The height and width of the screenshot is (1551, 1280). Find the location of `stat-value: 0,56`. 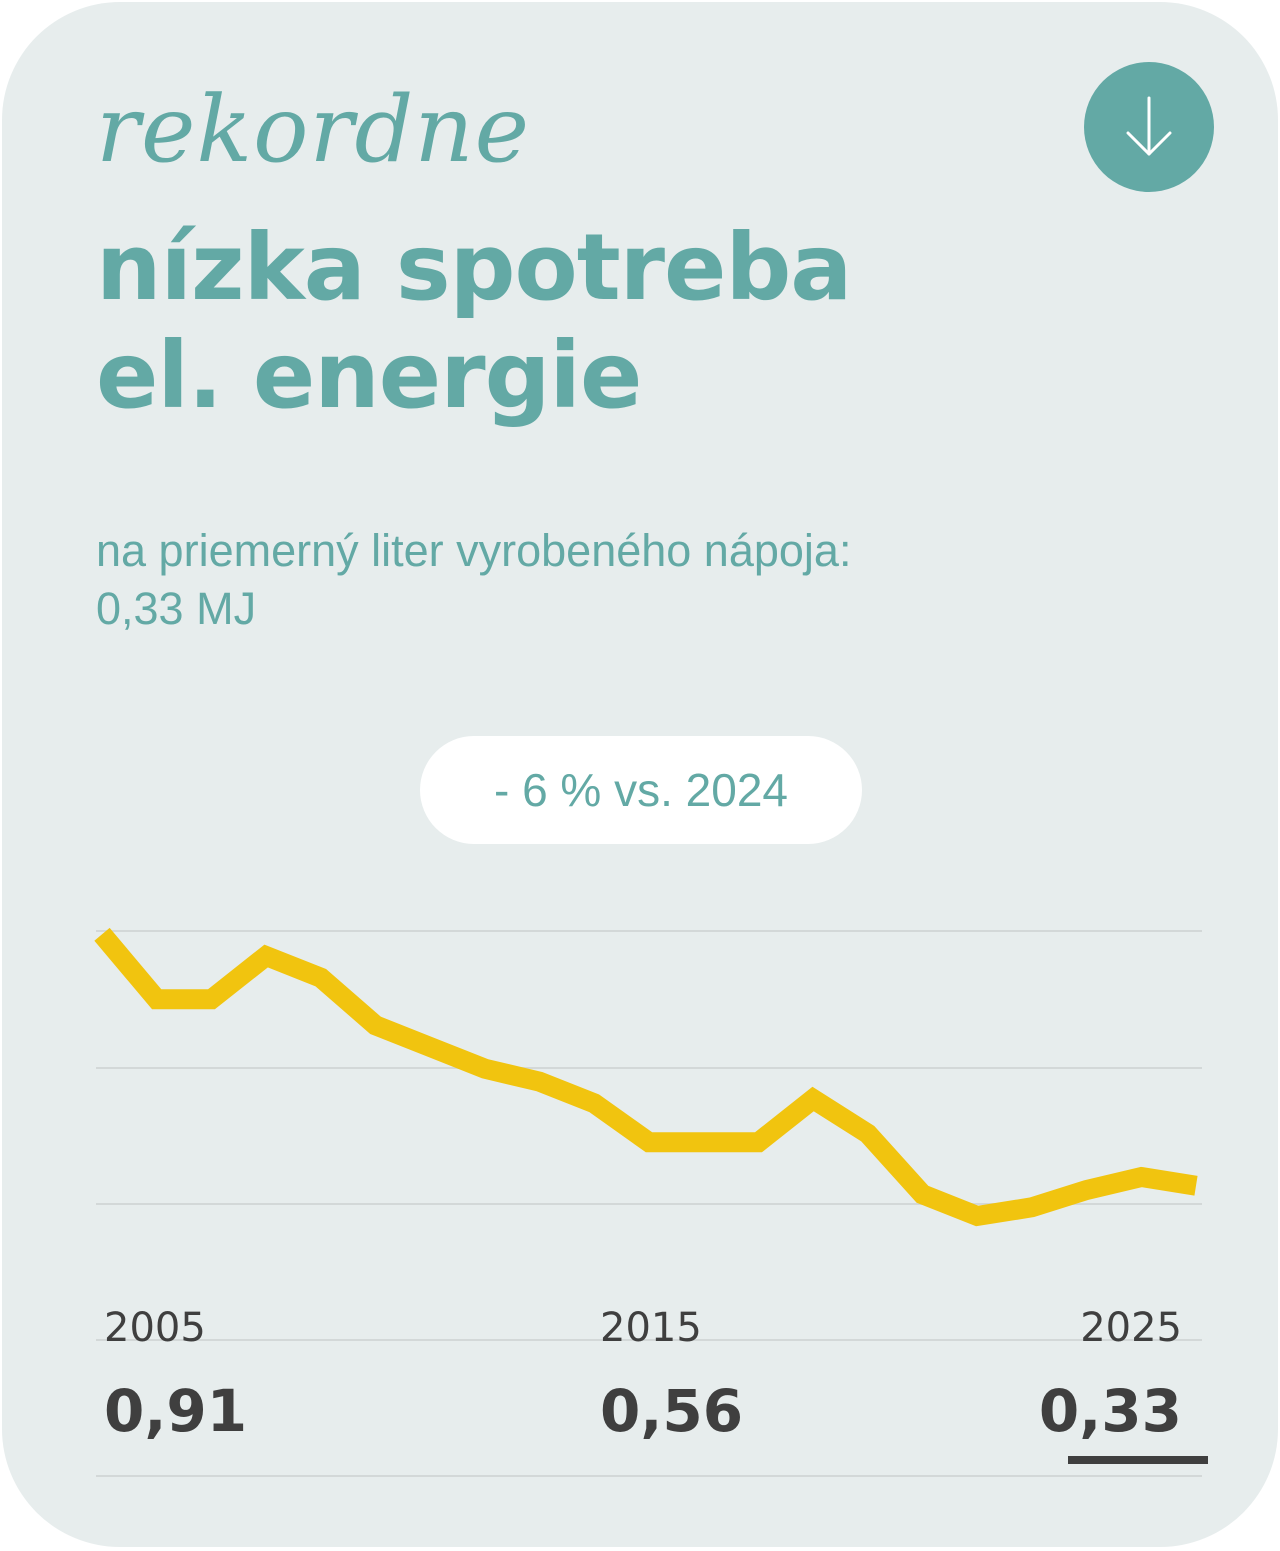

stat-value: 0,56 is located at coordinates (672, 1411).